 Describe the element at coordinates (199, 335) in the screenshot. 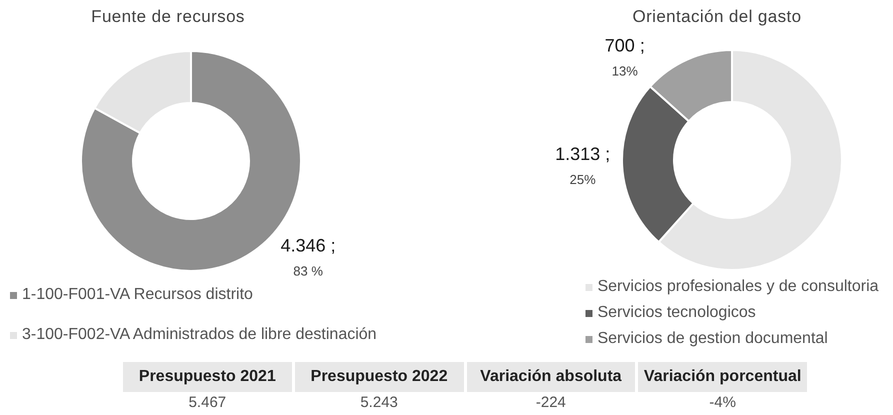

I see `legend-label: 3-100-F002-VA Administrados de libre destinación` at that location.